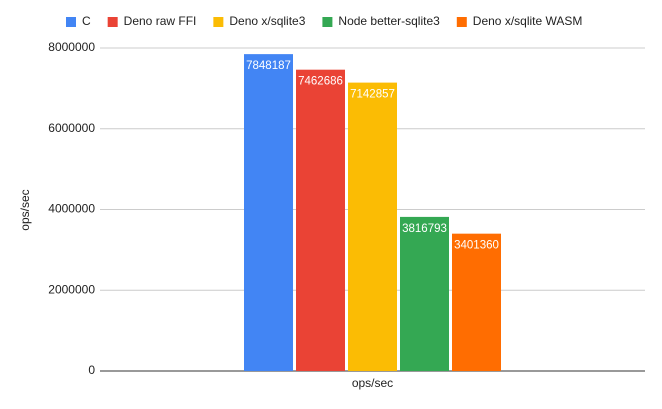  What do you see at coordinates (160, 21) in the screenshot?
I see `legend-label: Deno raw FFI` at bounding box center [160, 21].